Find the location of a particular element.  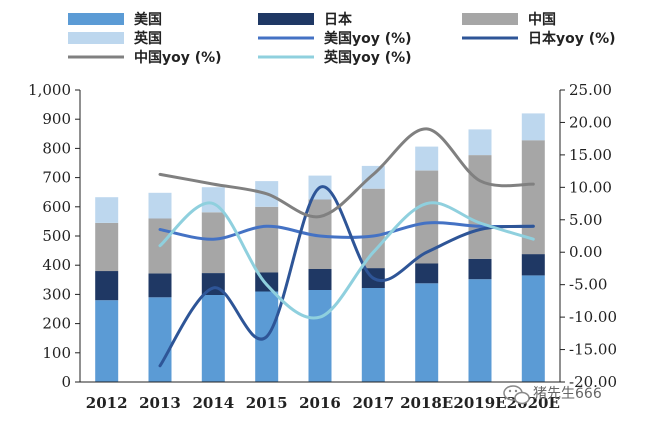

legend-label: 中国 is located at coordinates (542, 19).